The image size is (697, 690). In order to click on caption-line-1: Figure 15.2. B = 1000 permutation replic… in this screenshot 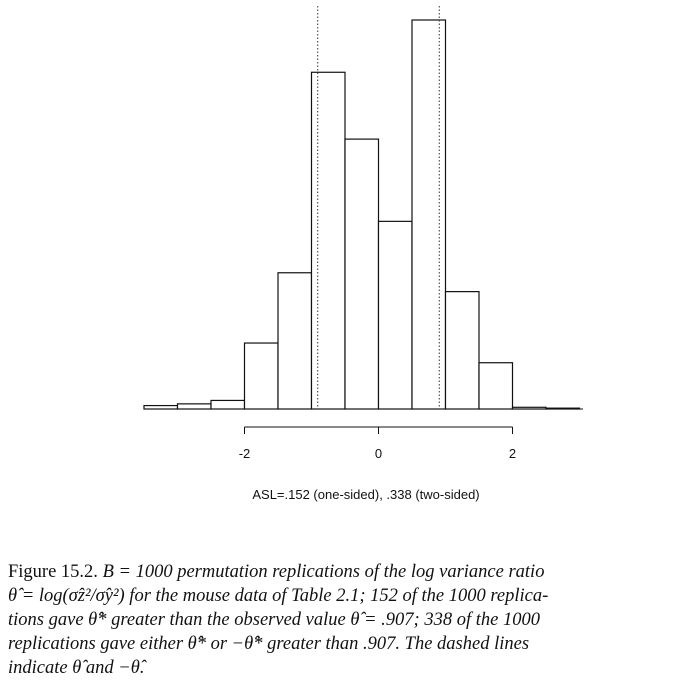, I will do `click(350, 572)`.